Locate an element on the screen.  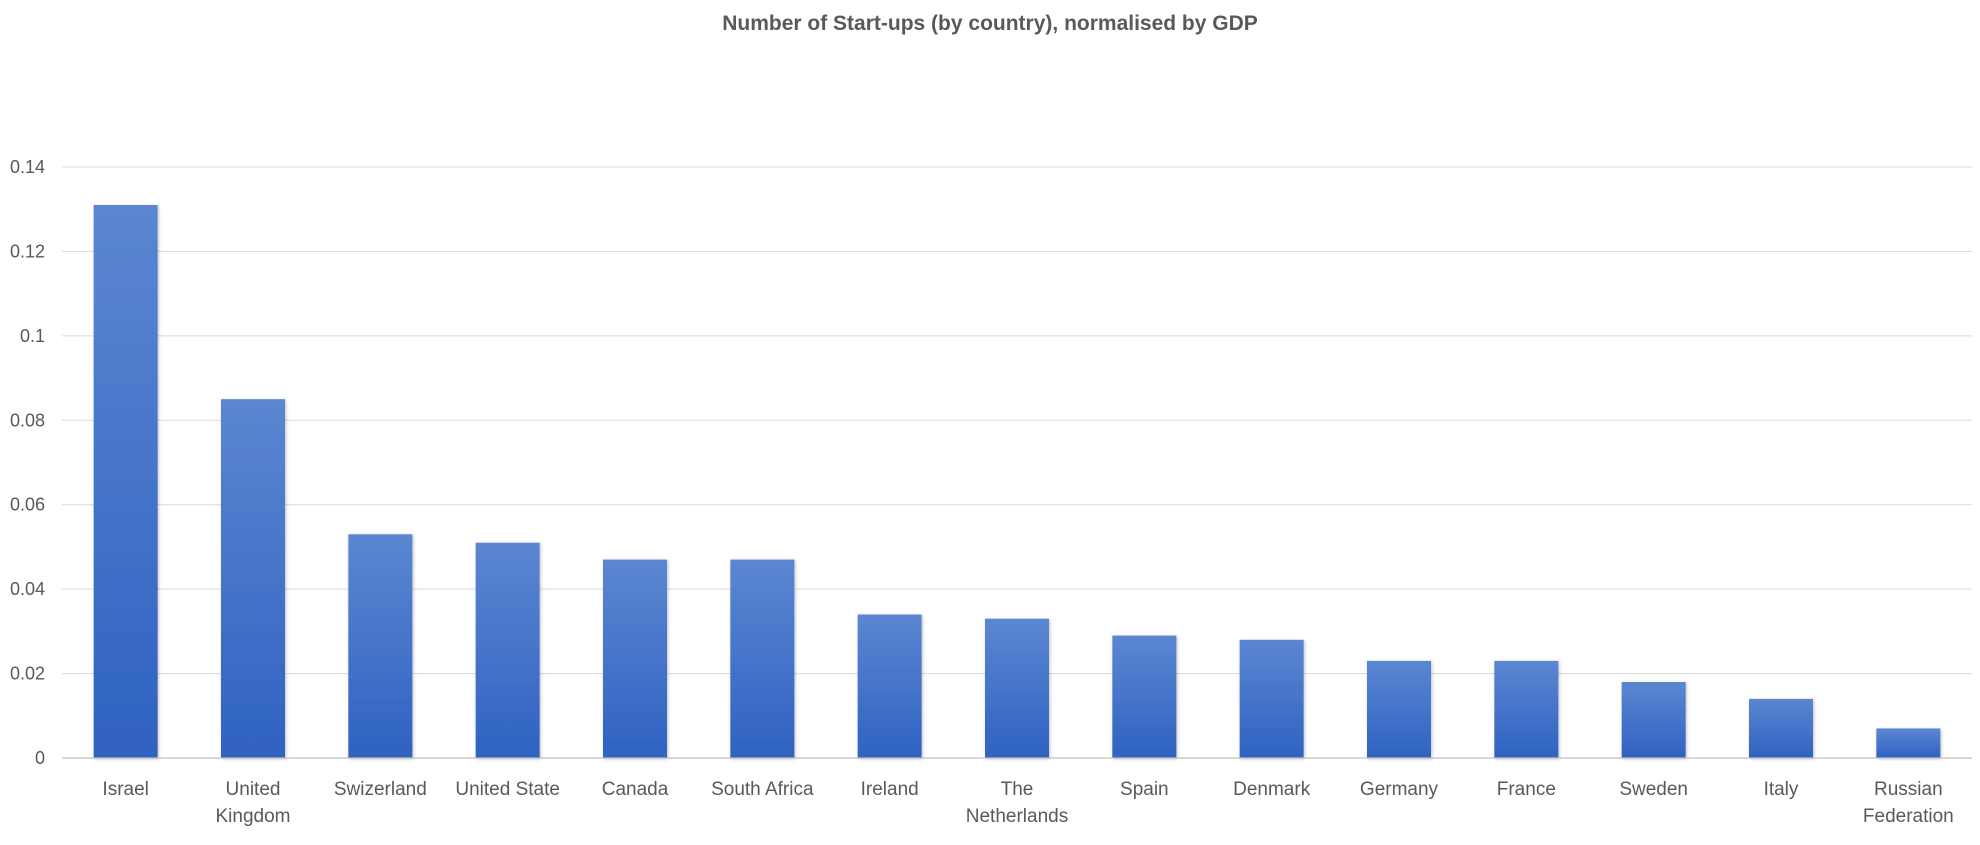
x-tick-label-line: Sweden is located at coordinates (1653, 789).